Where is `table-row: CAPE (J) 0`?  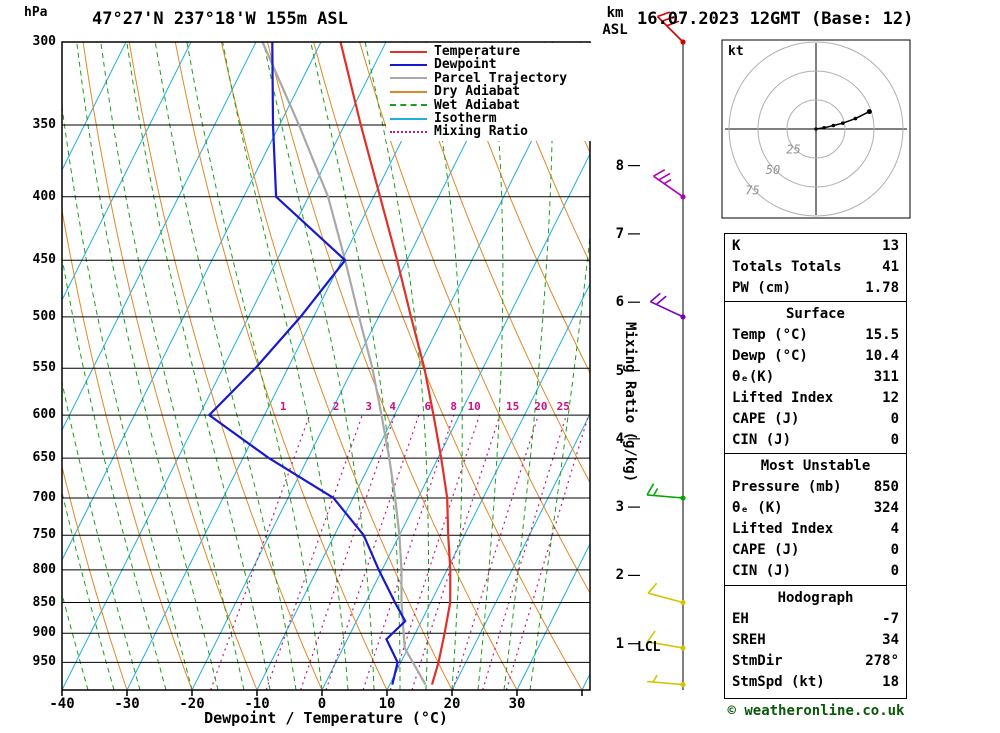 table-row: CAPE (J) 0 is located at coordinates (815, 419).